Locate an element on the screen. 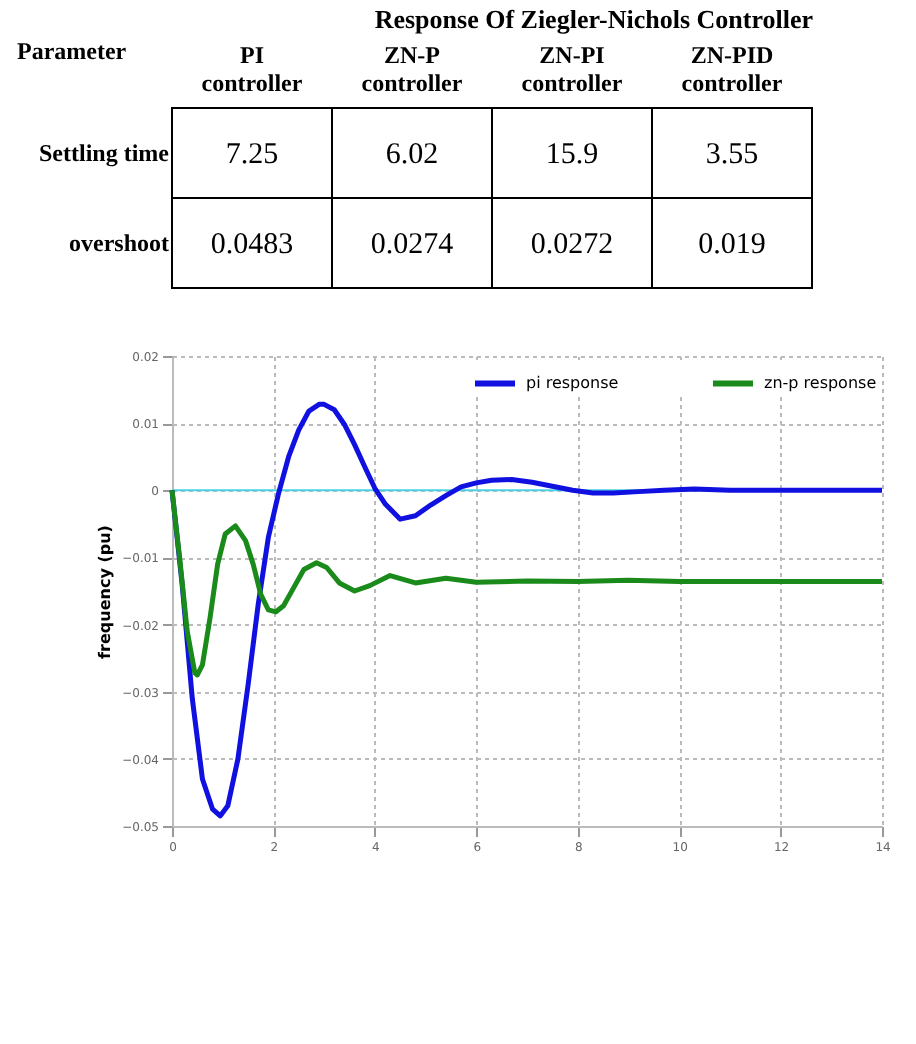  x-tick-label: ZN-PI controller is located at coordinates (572, 69).